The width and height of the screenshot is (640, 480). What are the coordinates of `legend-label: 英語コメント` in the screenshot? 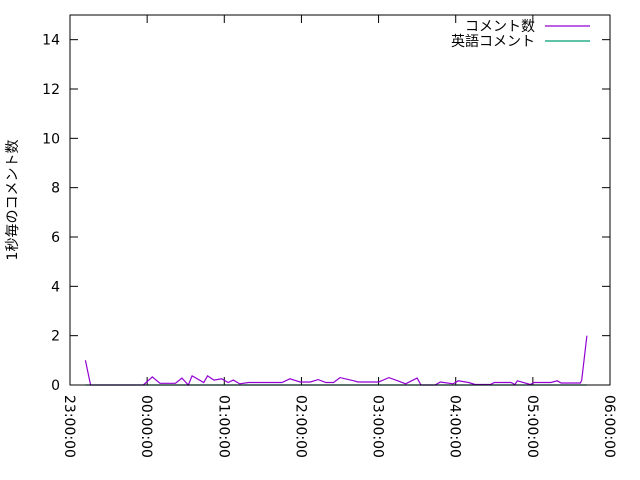 It's located at (493, 41).